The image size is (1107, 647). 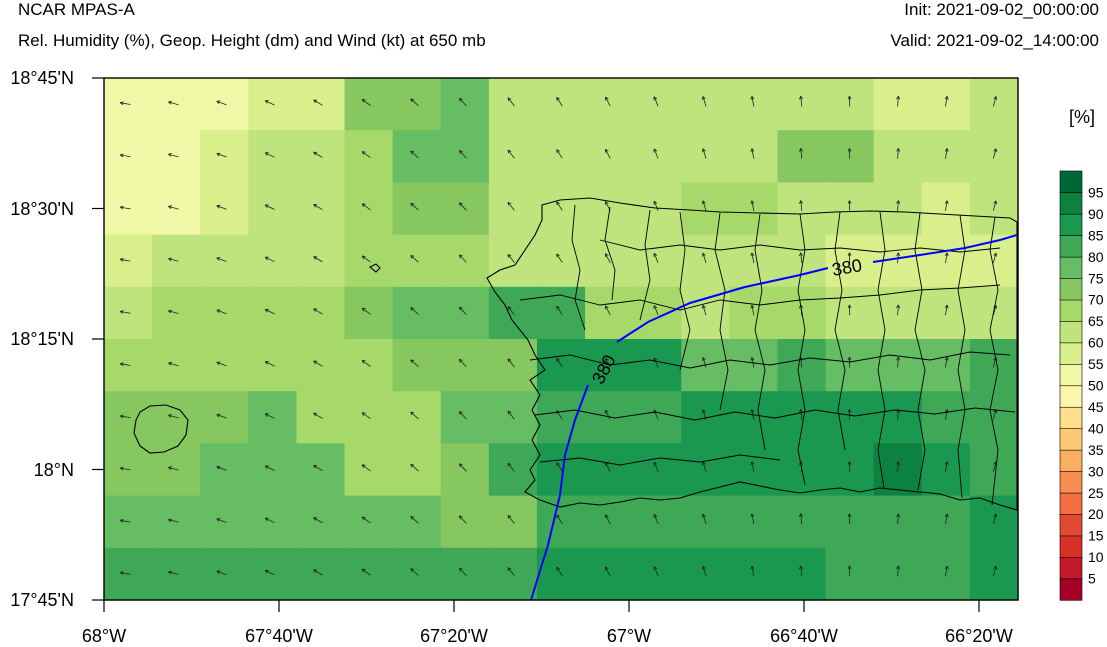 I want to click on x-tick-6640w: 66°40'W, so click(x=804, y=636).